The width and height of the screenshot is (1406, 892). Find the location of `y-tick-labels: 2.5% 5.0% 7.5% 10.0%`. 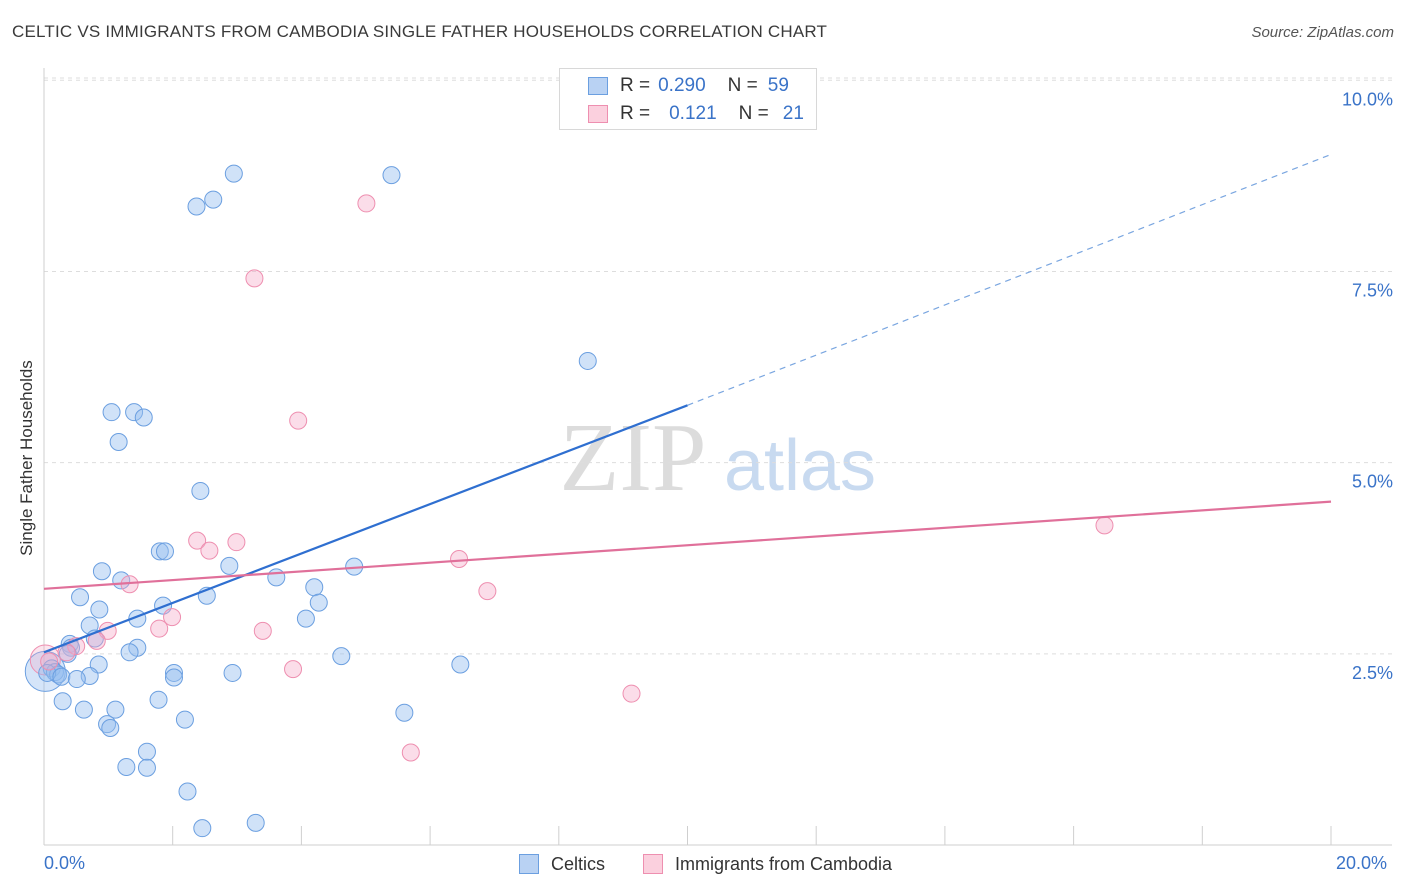

y-tick-labels: 2.5% 5.0% 7.5% 10.0% is located at coordinates (1367, 386).